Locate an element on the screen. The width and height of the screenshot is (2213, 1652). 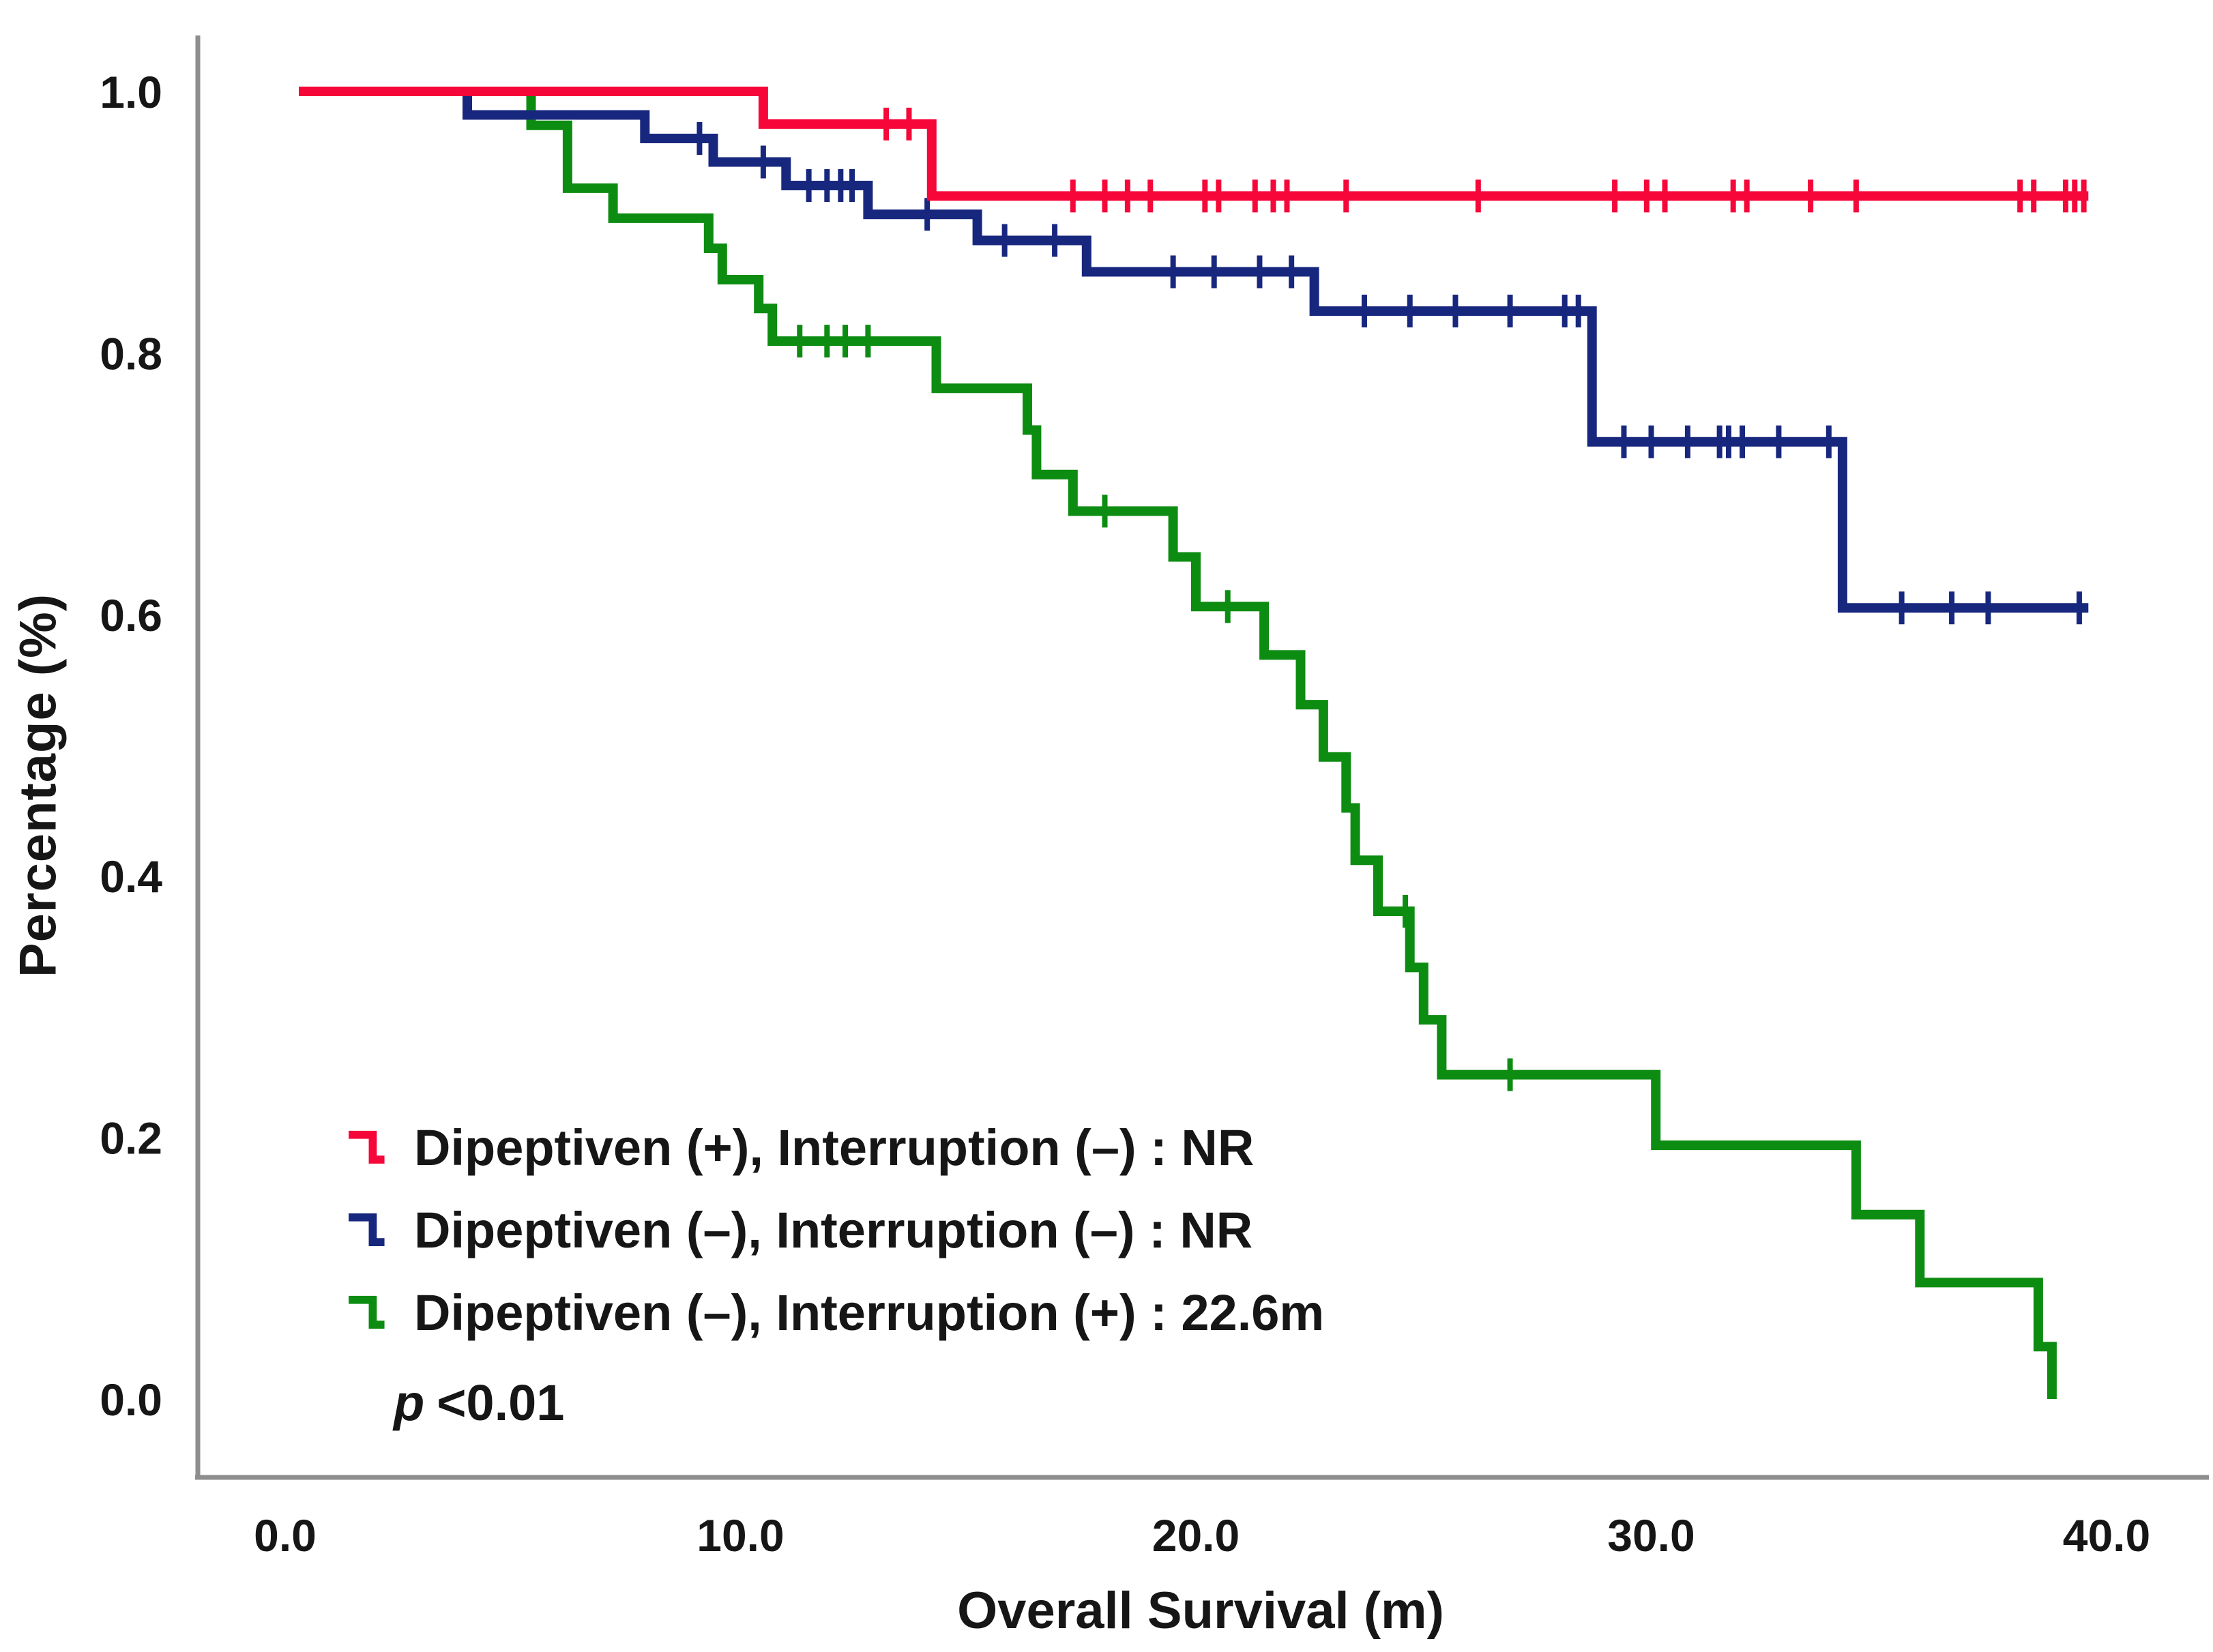
x-tick-label: 10.0 is located at coordinates (740, 1536).